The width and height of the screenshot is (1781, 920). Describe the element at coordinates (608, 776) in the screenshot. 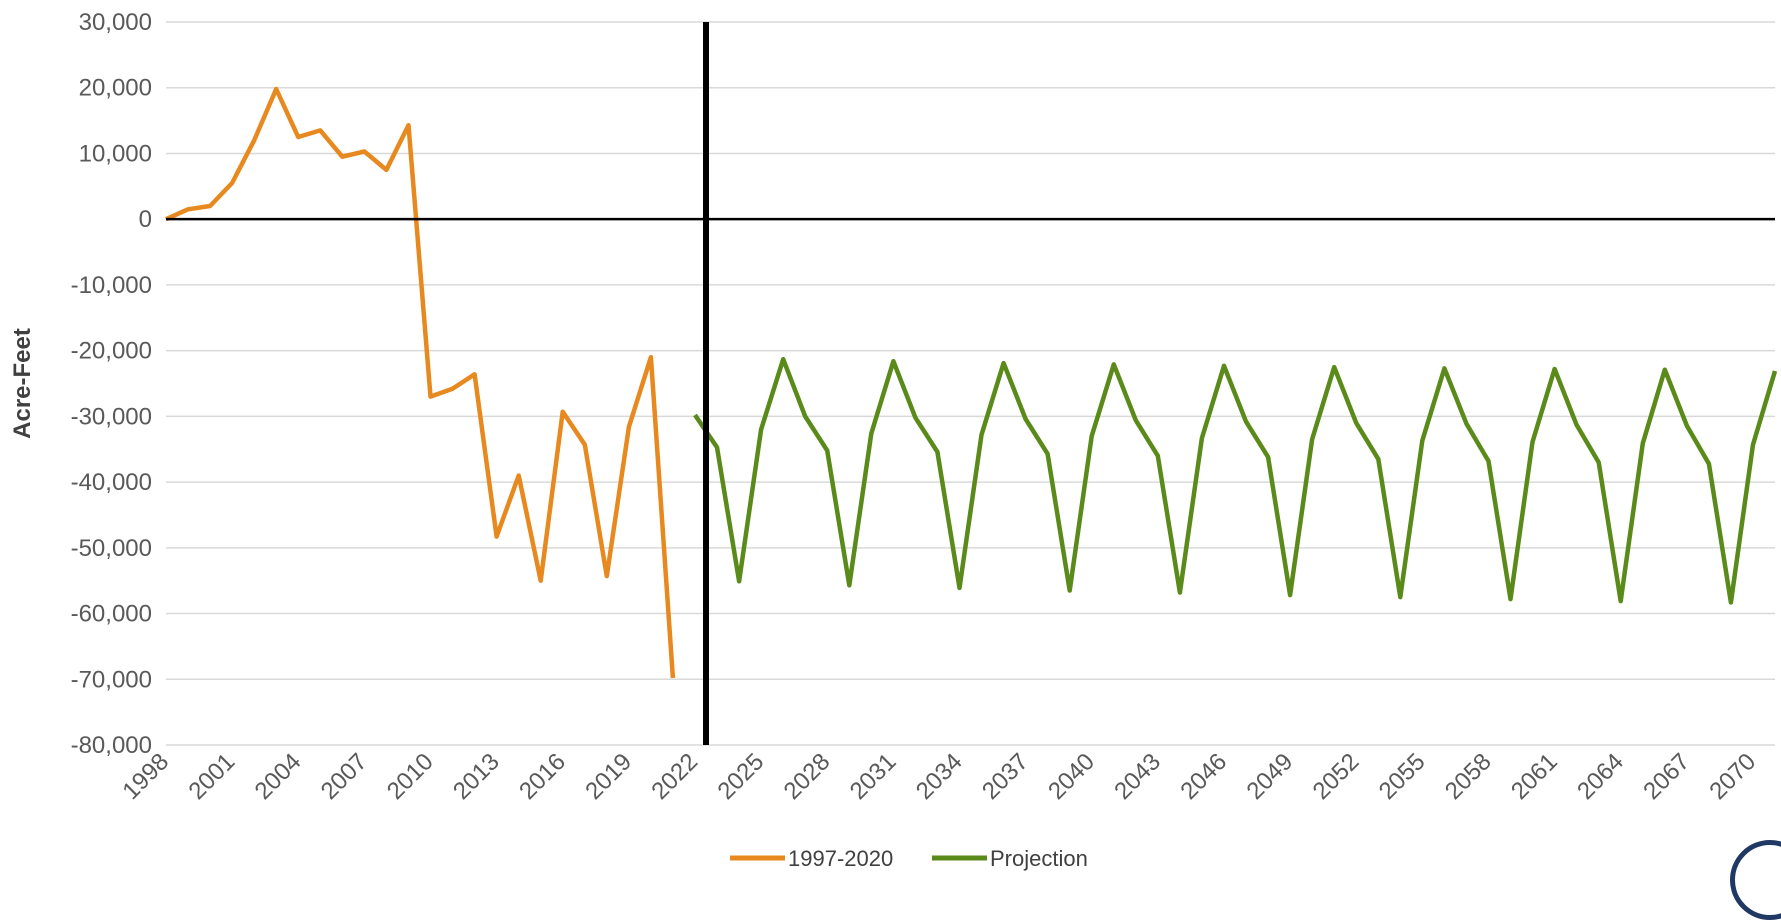

I see `x-tick-label: 2019` at that location.